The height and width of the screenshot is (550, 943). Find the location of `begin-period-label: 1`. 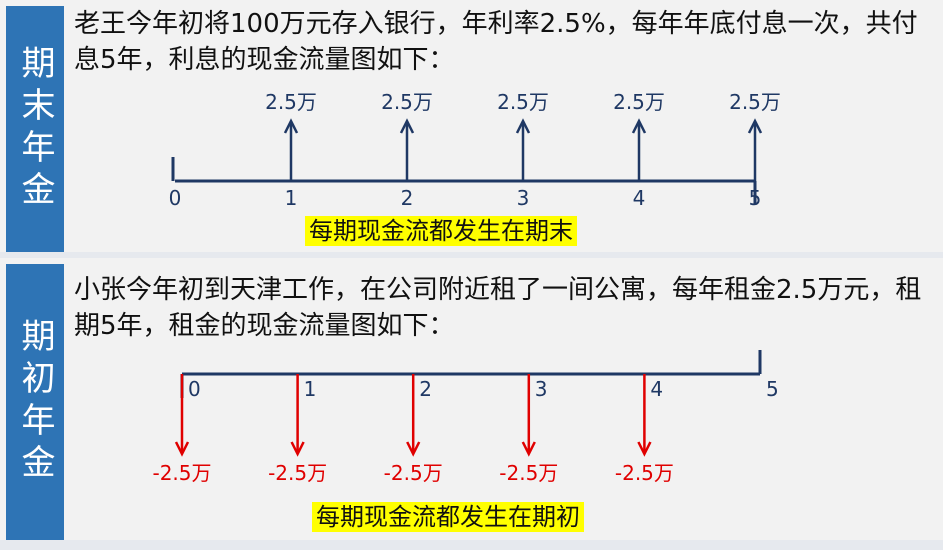

begin-period-label: 1 is located at coordinates (310, 389).